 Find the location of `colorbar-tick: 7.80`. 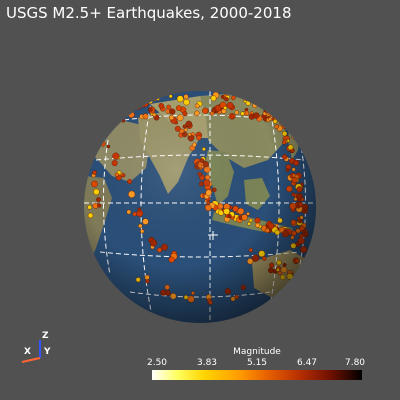

colorbar-tick: 7.80 is located at coordinates (355, 363).